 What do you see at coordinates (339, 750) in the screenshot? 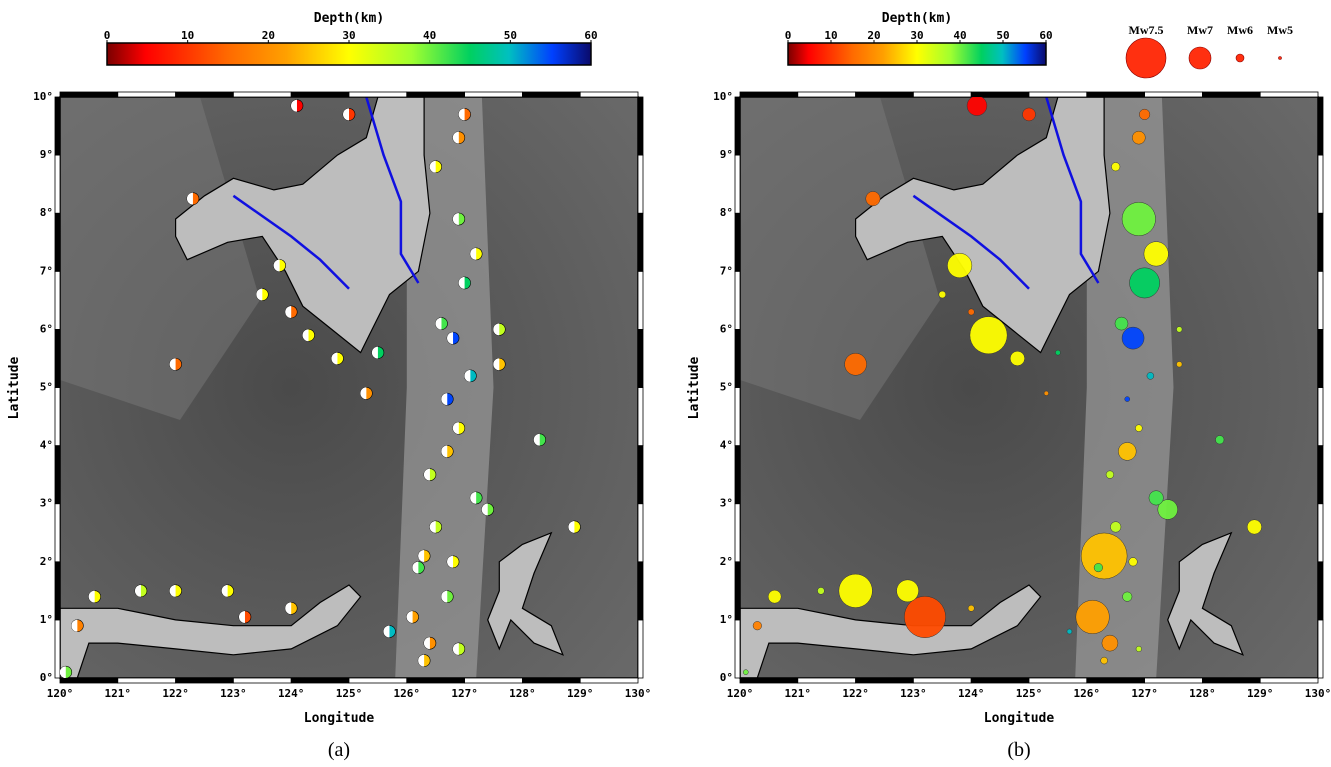
I see `caption: (a)` at bounding box center [339, 750].